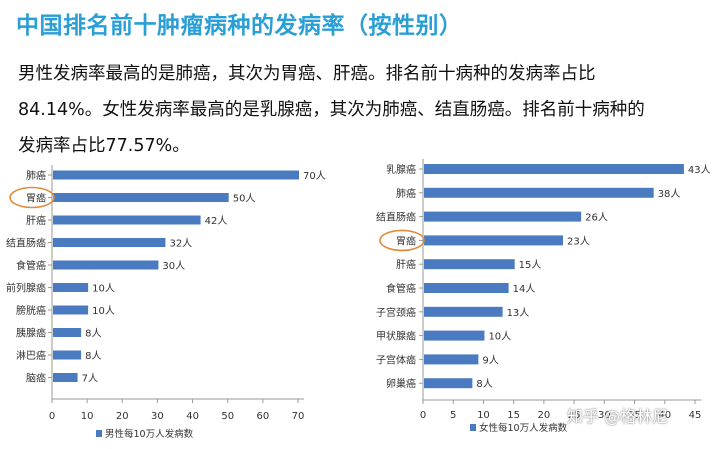  Describe the element at coordinates (578, 241) in the screenshot. I see `value-label: 23人` at that location.